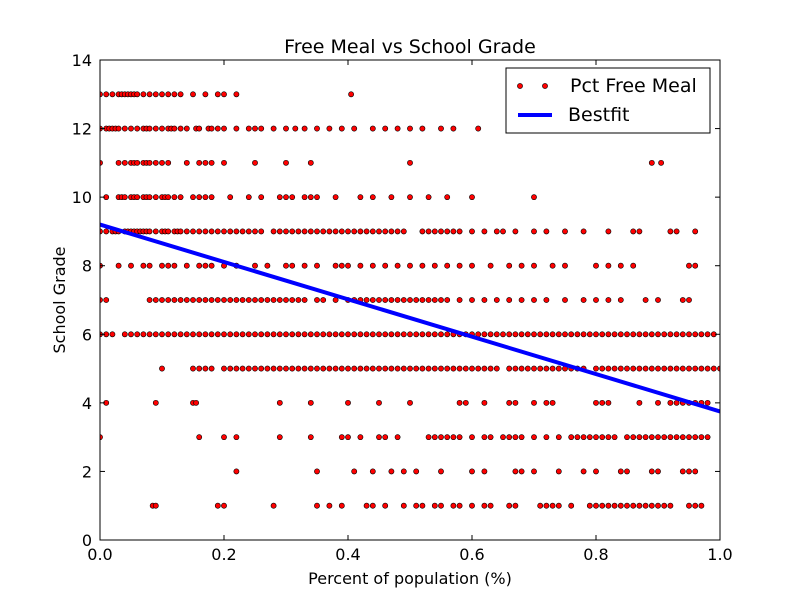  Describe the element at coordinates (82, 60) in the screenshot. I see `y-tick-label: 14` at that location.